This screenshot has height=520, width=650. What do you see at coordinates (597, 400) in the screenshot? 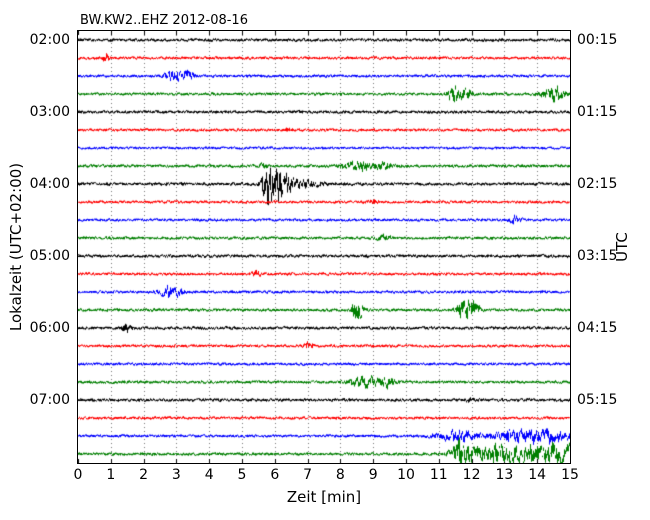
I see `utc-time-tick-label: 05:15` at bounding box center [597, 400].